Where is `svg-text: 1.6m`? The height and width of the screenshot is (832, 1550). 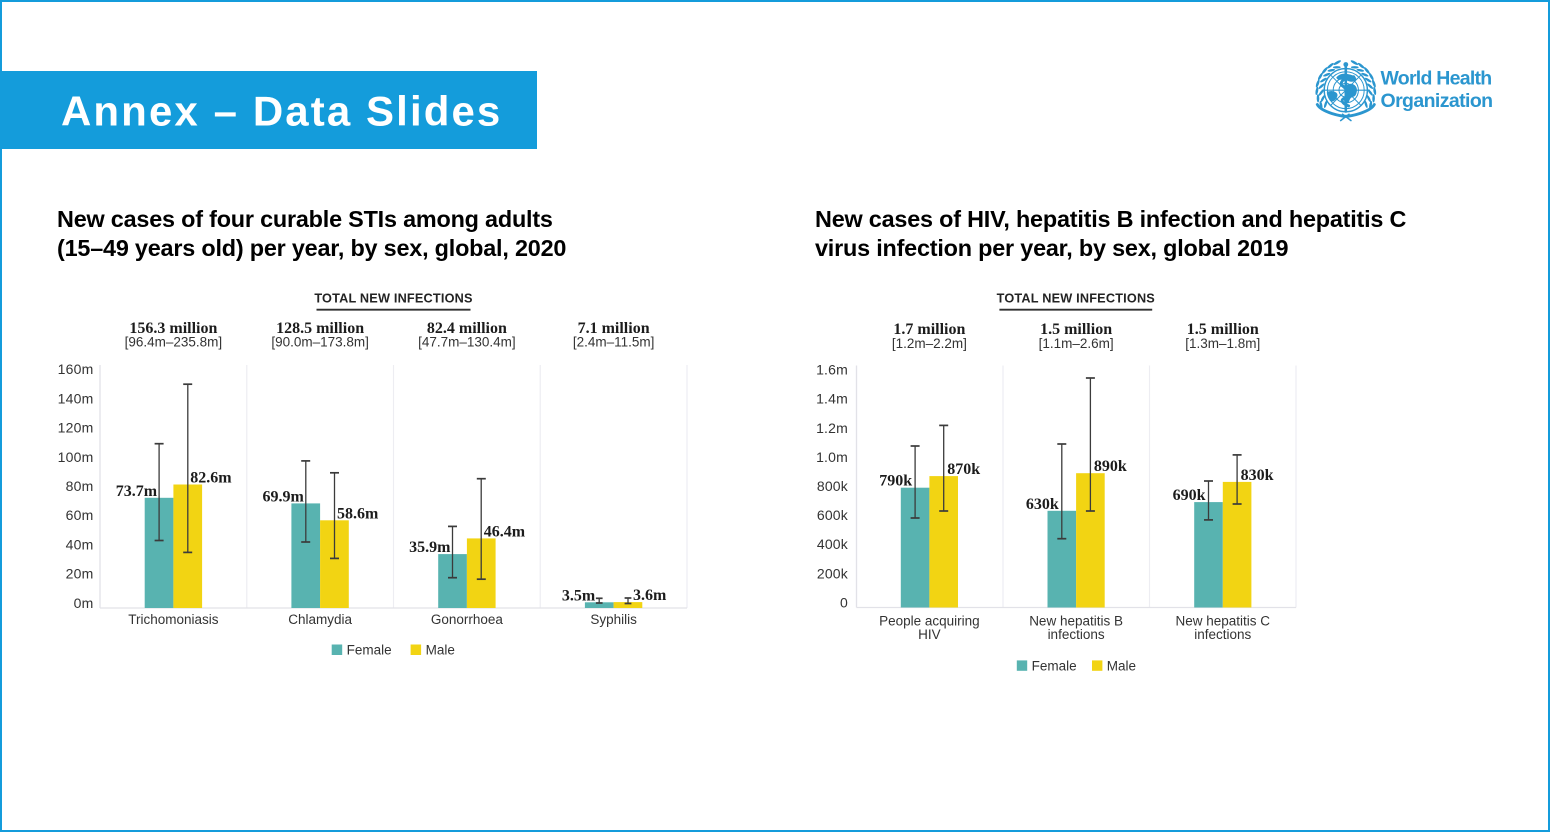 svg-text: 1.6m is located at coordinates (832, 370).